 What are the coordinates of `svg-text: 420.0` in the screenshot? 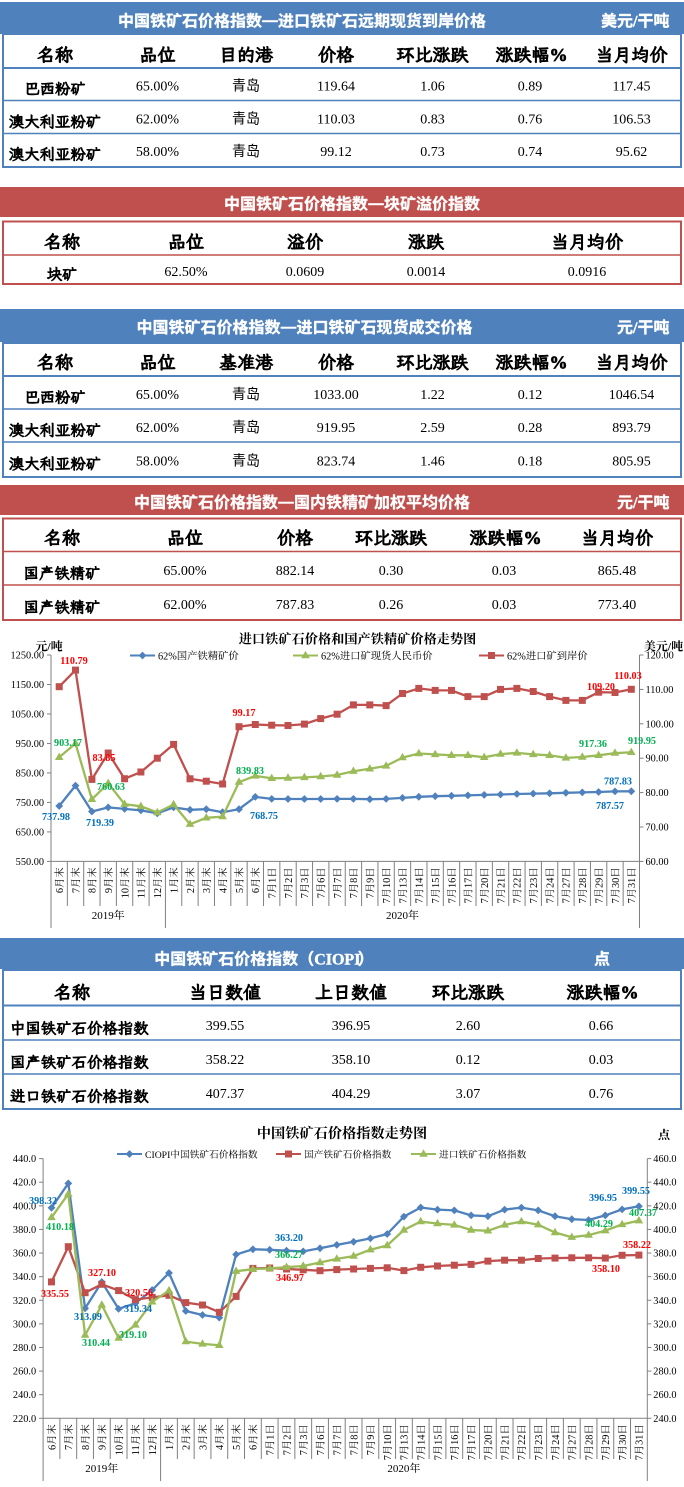 It's located at (24, 1183).